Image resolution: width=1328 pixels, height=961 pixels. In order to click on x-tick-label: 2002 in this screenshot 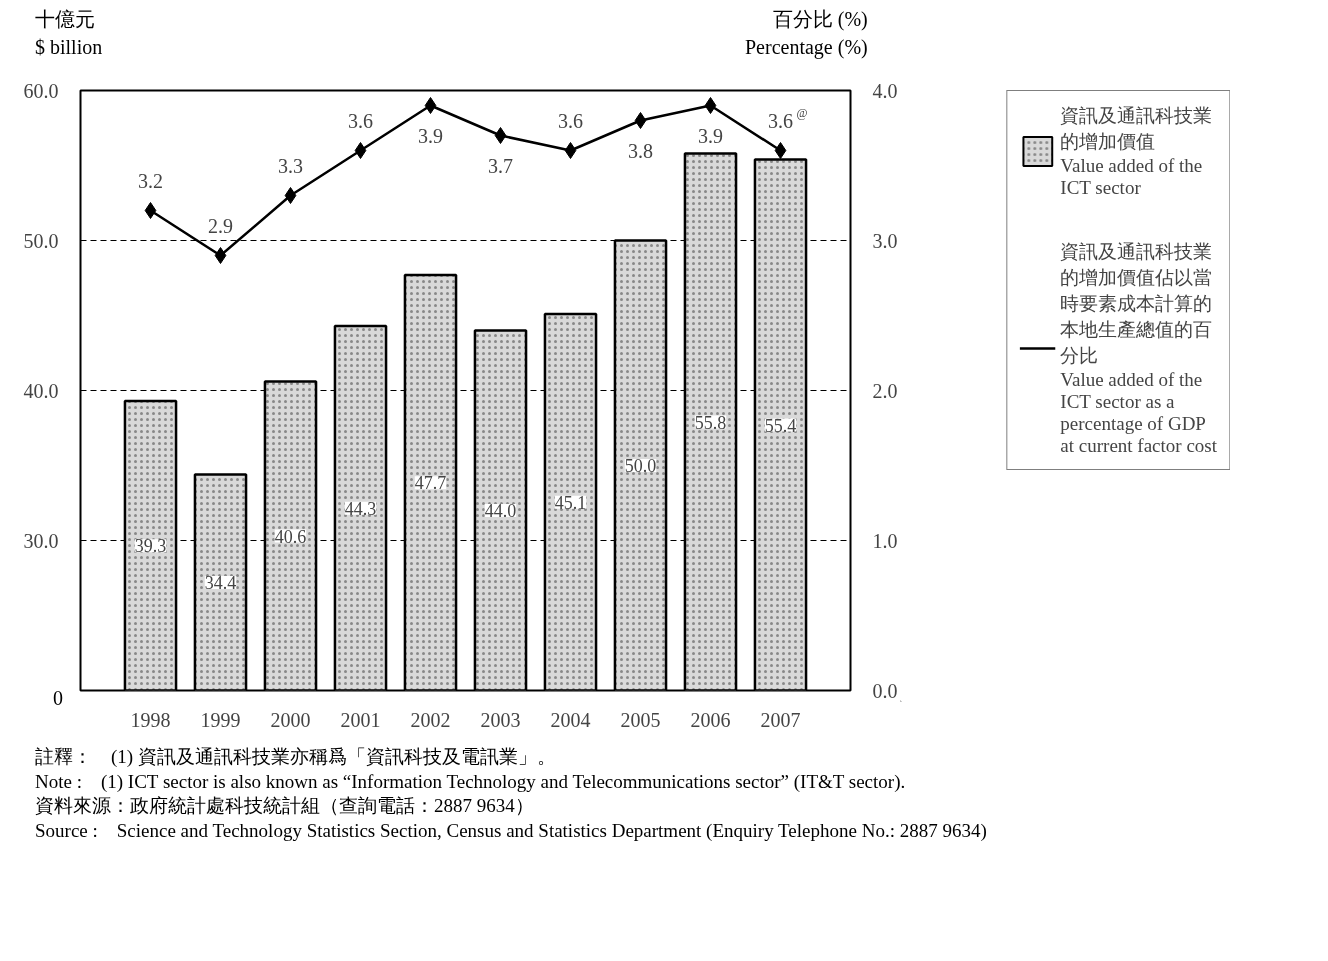, I will do `click(430, 719)`.